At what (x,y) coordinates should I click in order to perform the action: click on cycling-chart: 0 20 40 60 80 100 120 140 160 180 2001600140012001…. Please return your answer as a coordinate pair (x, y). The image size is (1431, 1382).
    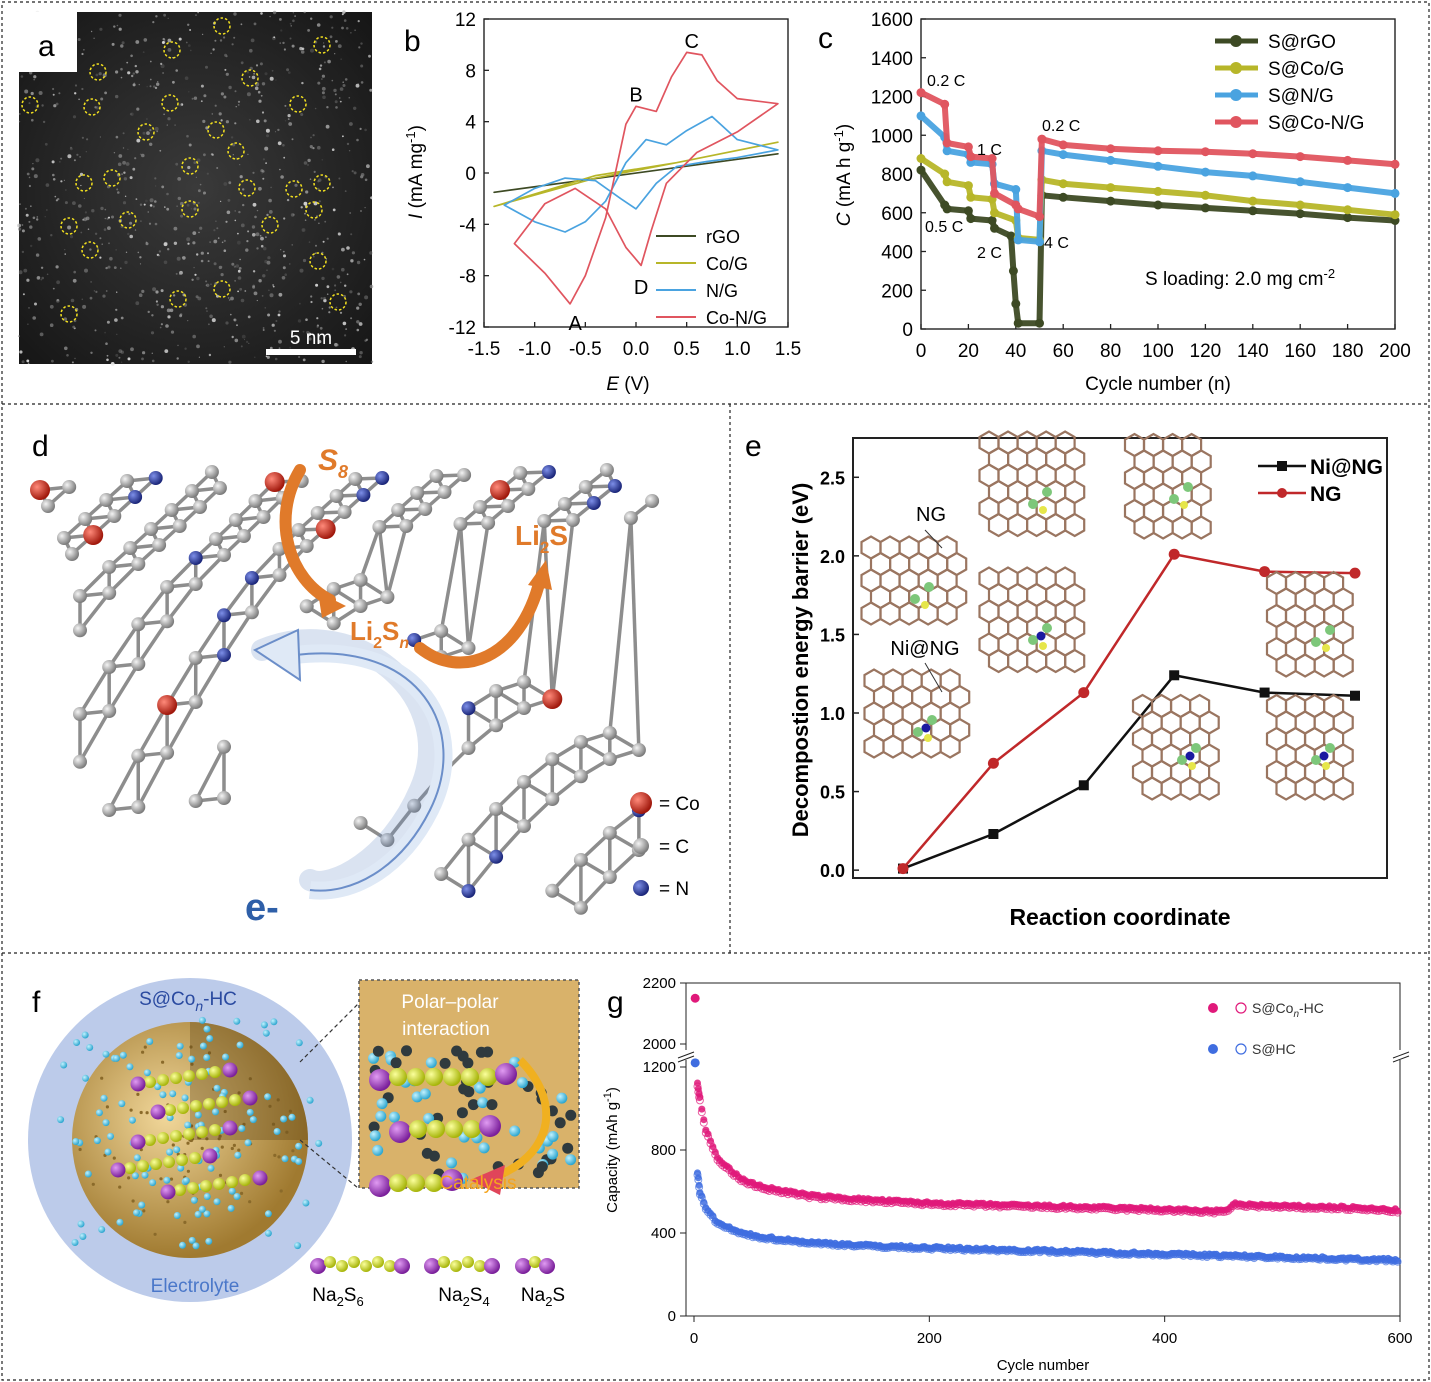
    Looking at the image, I should click on (1141, 186).